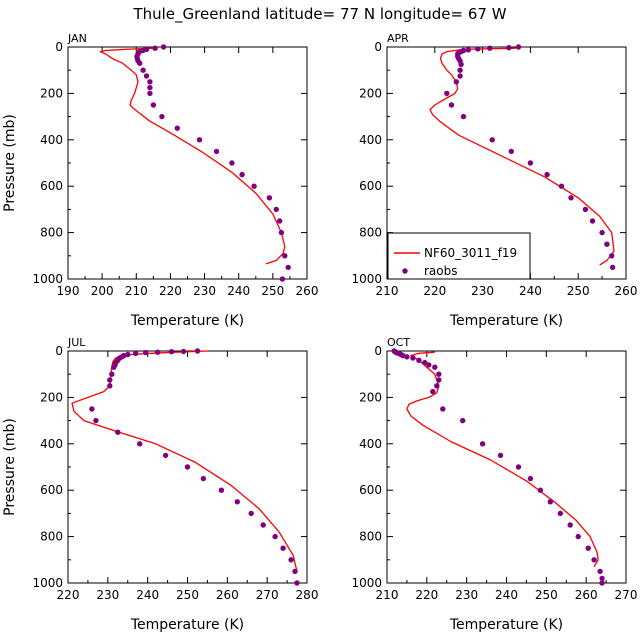 This screenshot has height=640, width=643. Describe the element at coordinates (387, 595) in the screenshot. I see `x-tick-label: 210` at that location.